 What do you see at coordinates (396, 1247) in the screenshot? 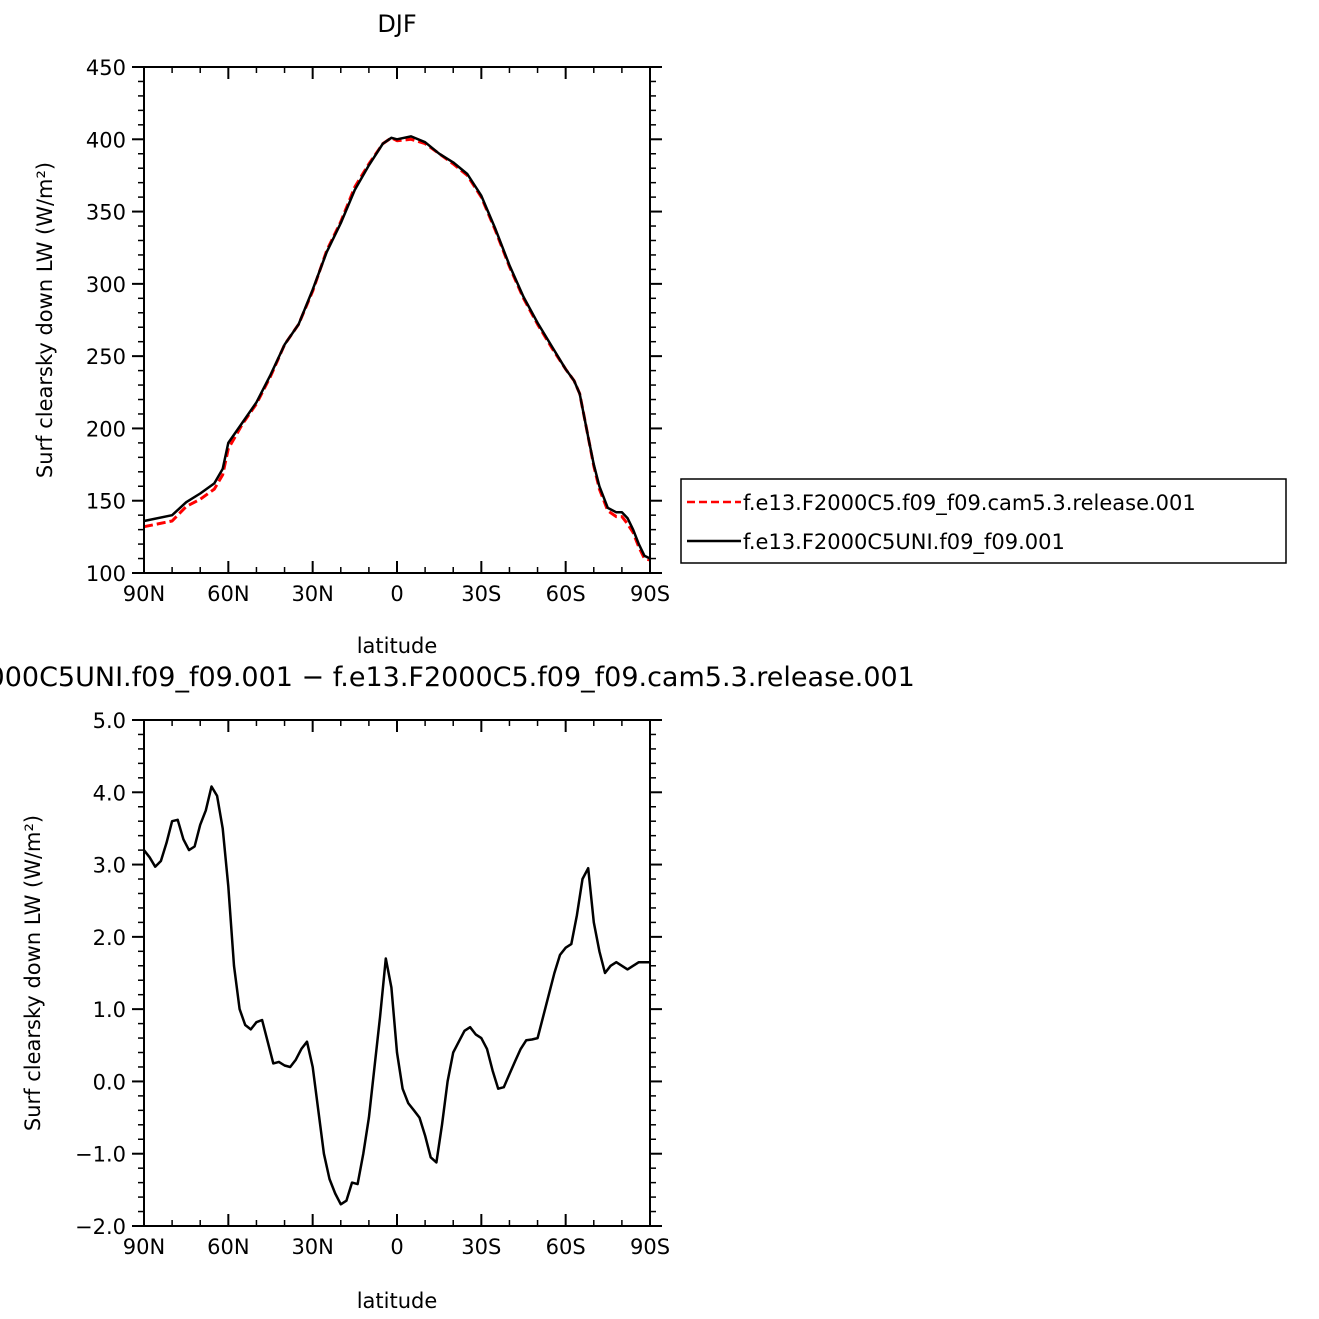
I see `bottom-x-tick-label: 0` at bounding box center [396, 1247].